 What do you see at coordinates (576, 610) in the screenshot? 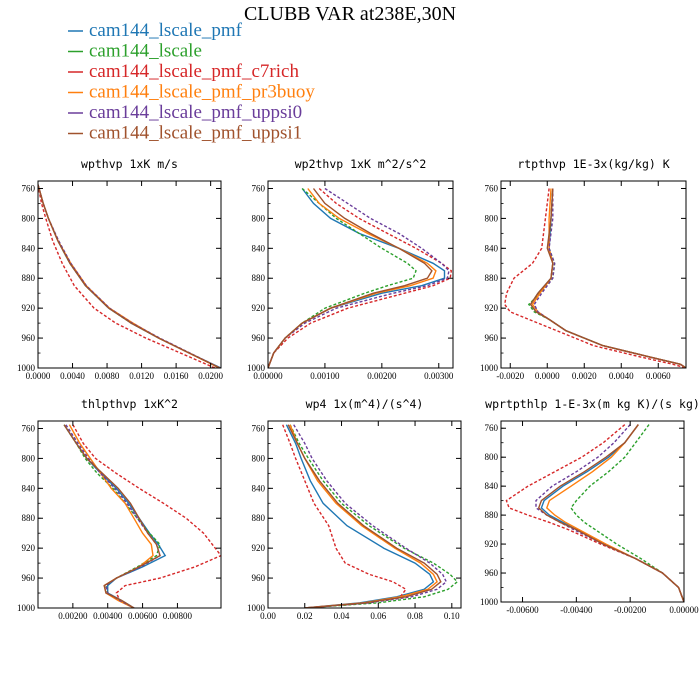
I see `x-tick-label: -0.00400` at bounding box center [576, 610].